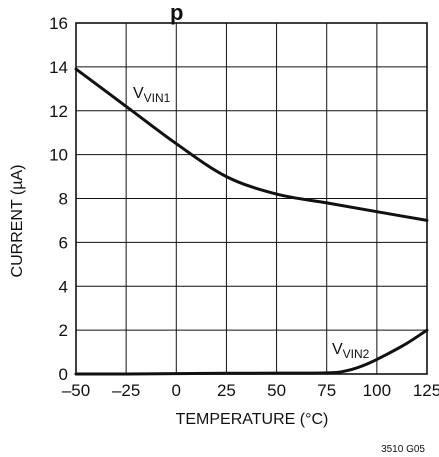 The height and width of the screenshot is (457, 439). I want to click on x-tick-label: 50, so click(276, 390).